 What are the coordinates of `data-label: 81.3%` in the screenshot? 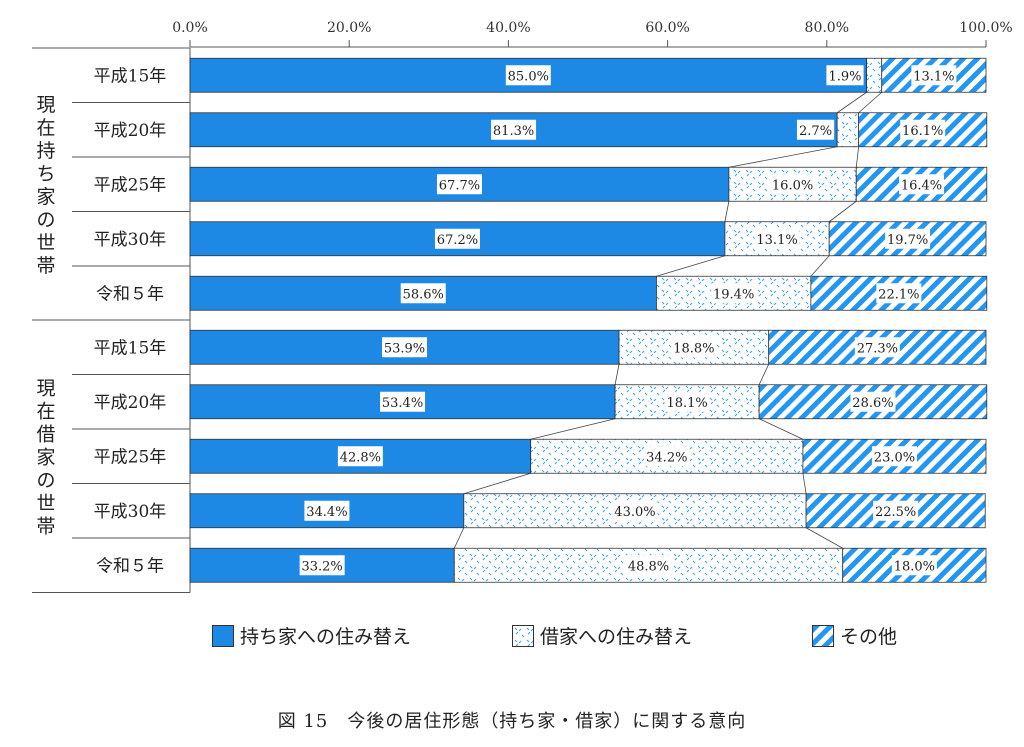 It's located at (513, 131).